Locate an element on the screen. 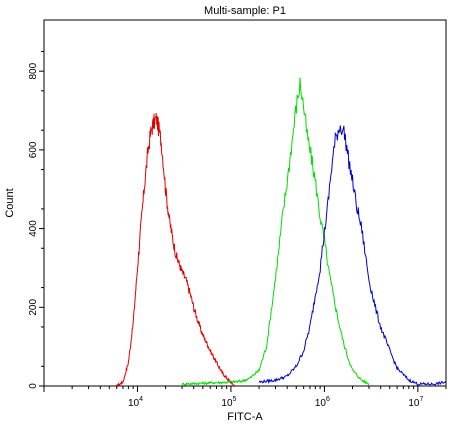  y-axis-label: Count is located at coordinates (10, 202).